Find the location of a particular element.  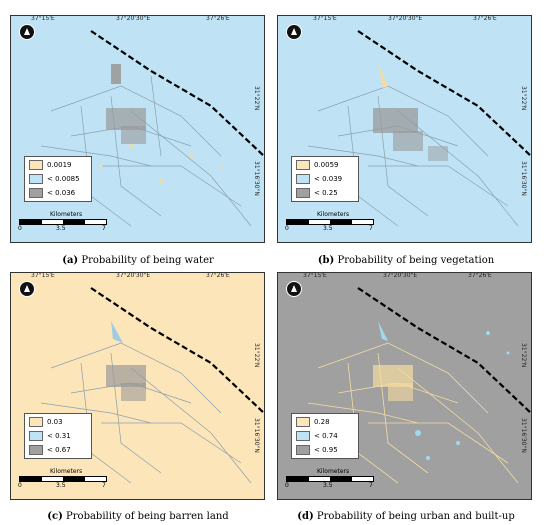

caption-c: (c) Probability of being barren land is located at coordinates (138, 516).